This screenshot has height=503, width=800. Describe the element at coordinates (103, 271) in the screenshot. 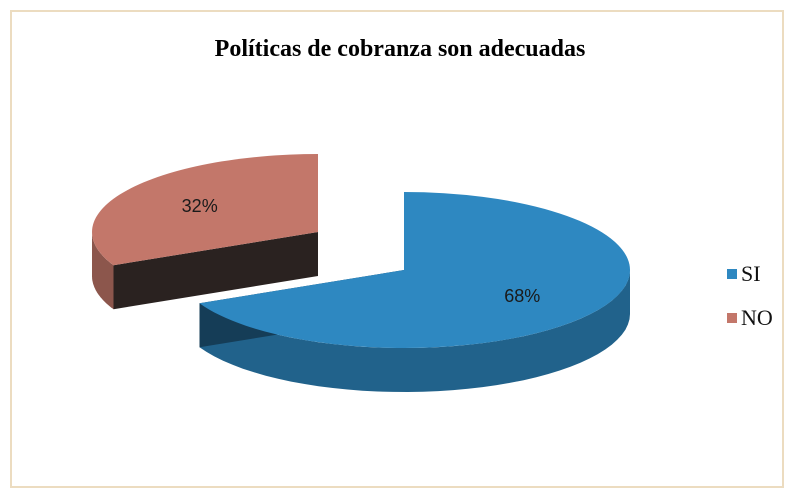

I see `slice-rim-no` at that location.